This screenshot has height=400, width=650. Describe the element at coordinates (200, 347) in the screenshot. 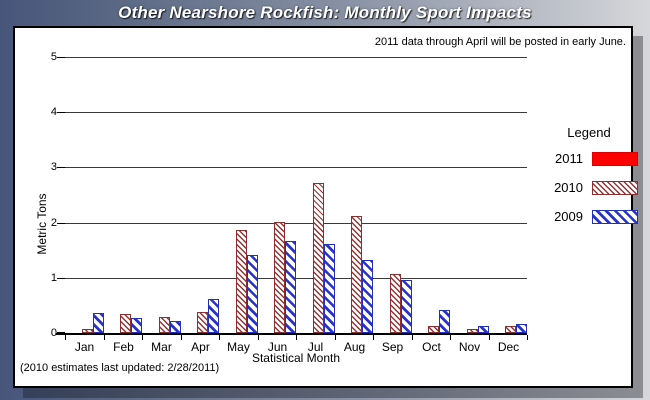

I see `x-tick-label-apr: Apr` at that location.